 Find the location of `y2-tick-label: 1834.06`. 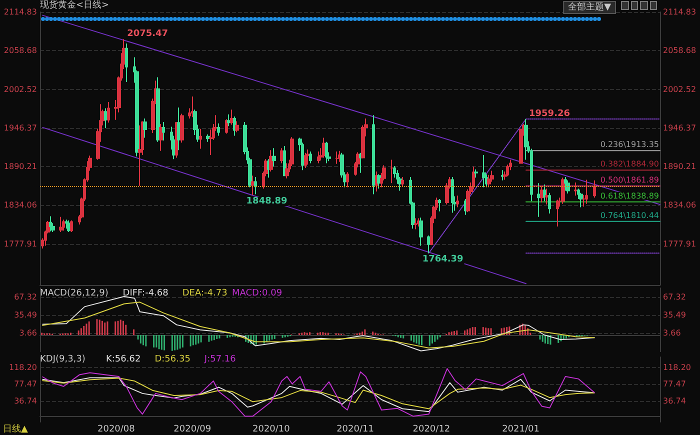

y2-tick-label: 1834.06 is located at coordinates (679, 205).